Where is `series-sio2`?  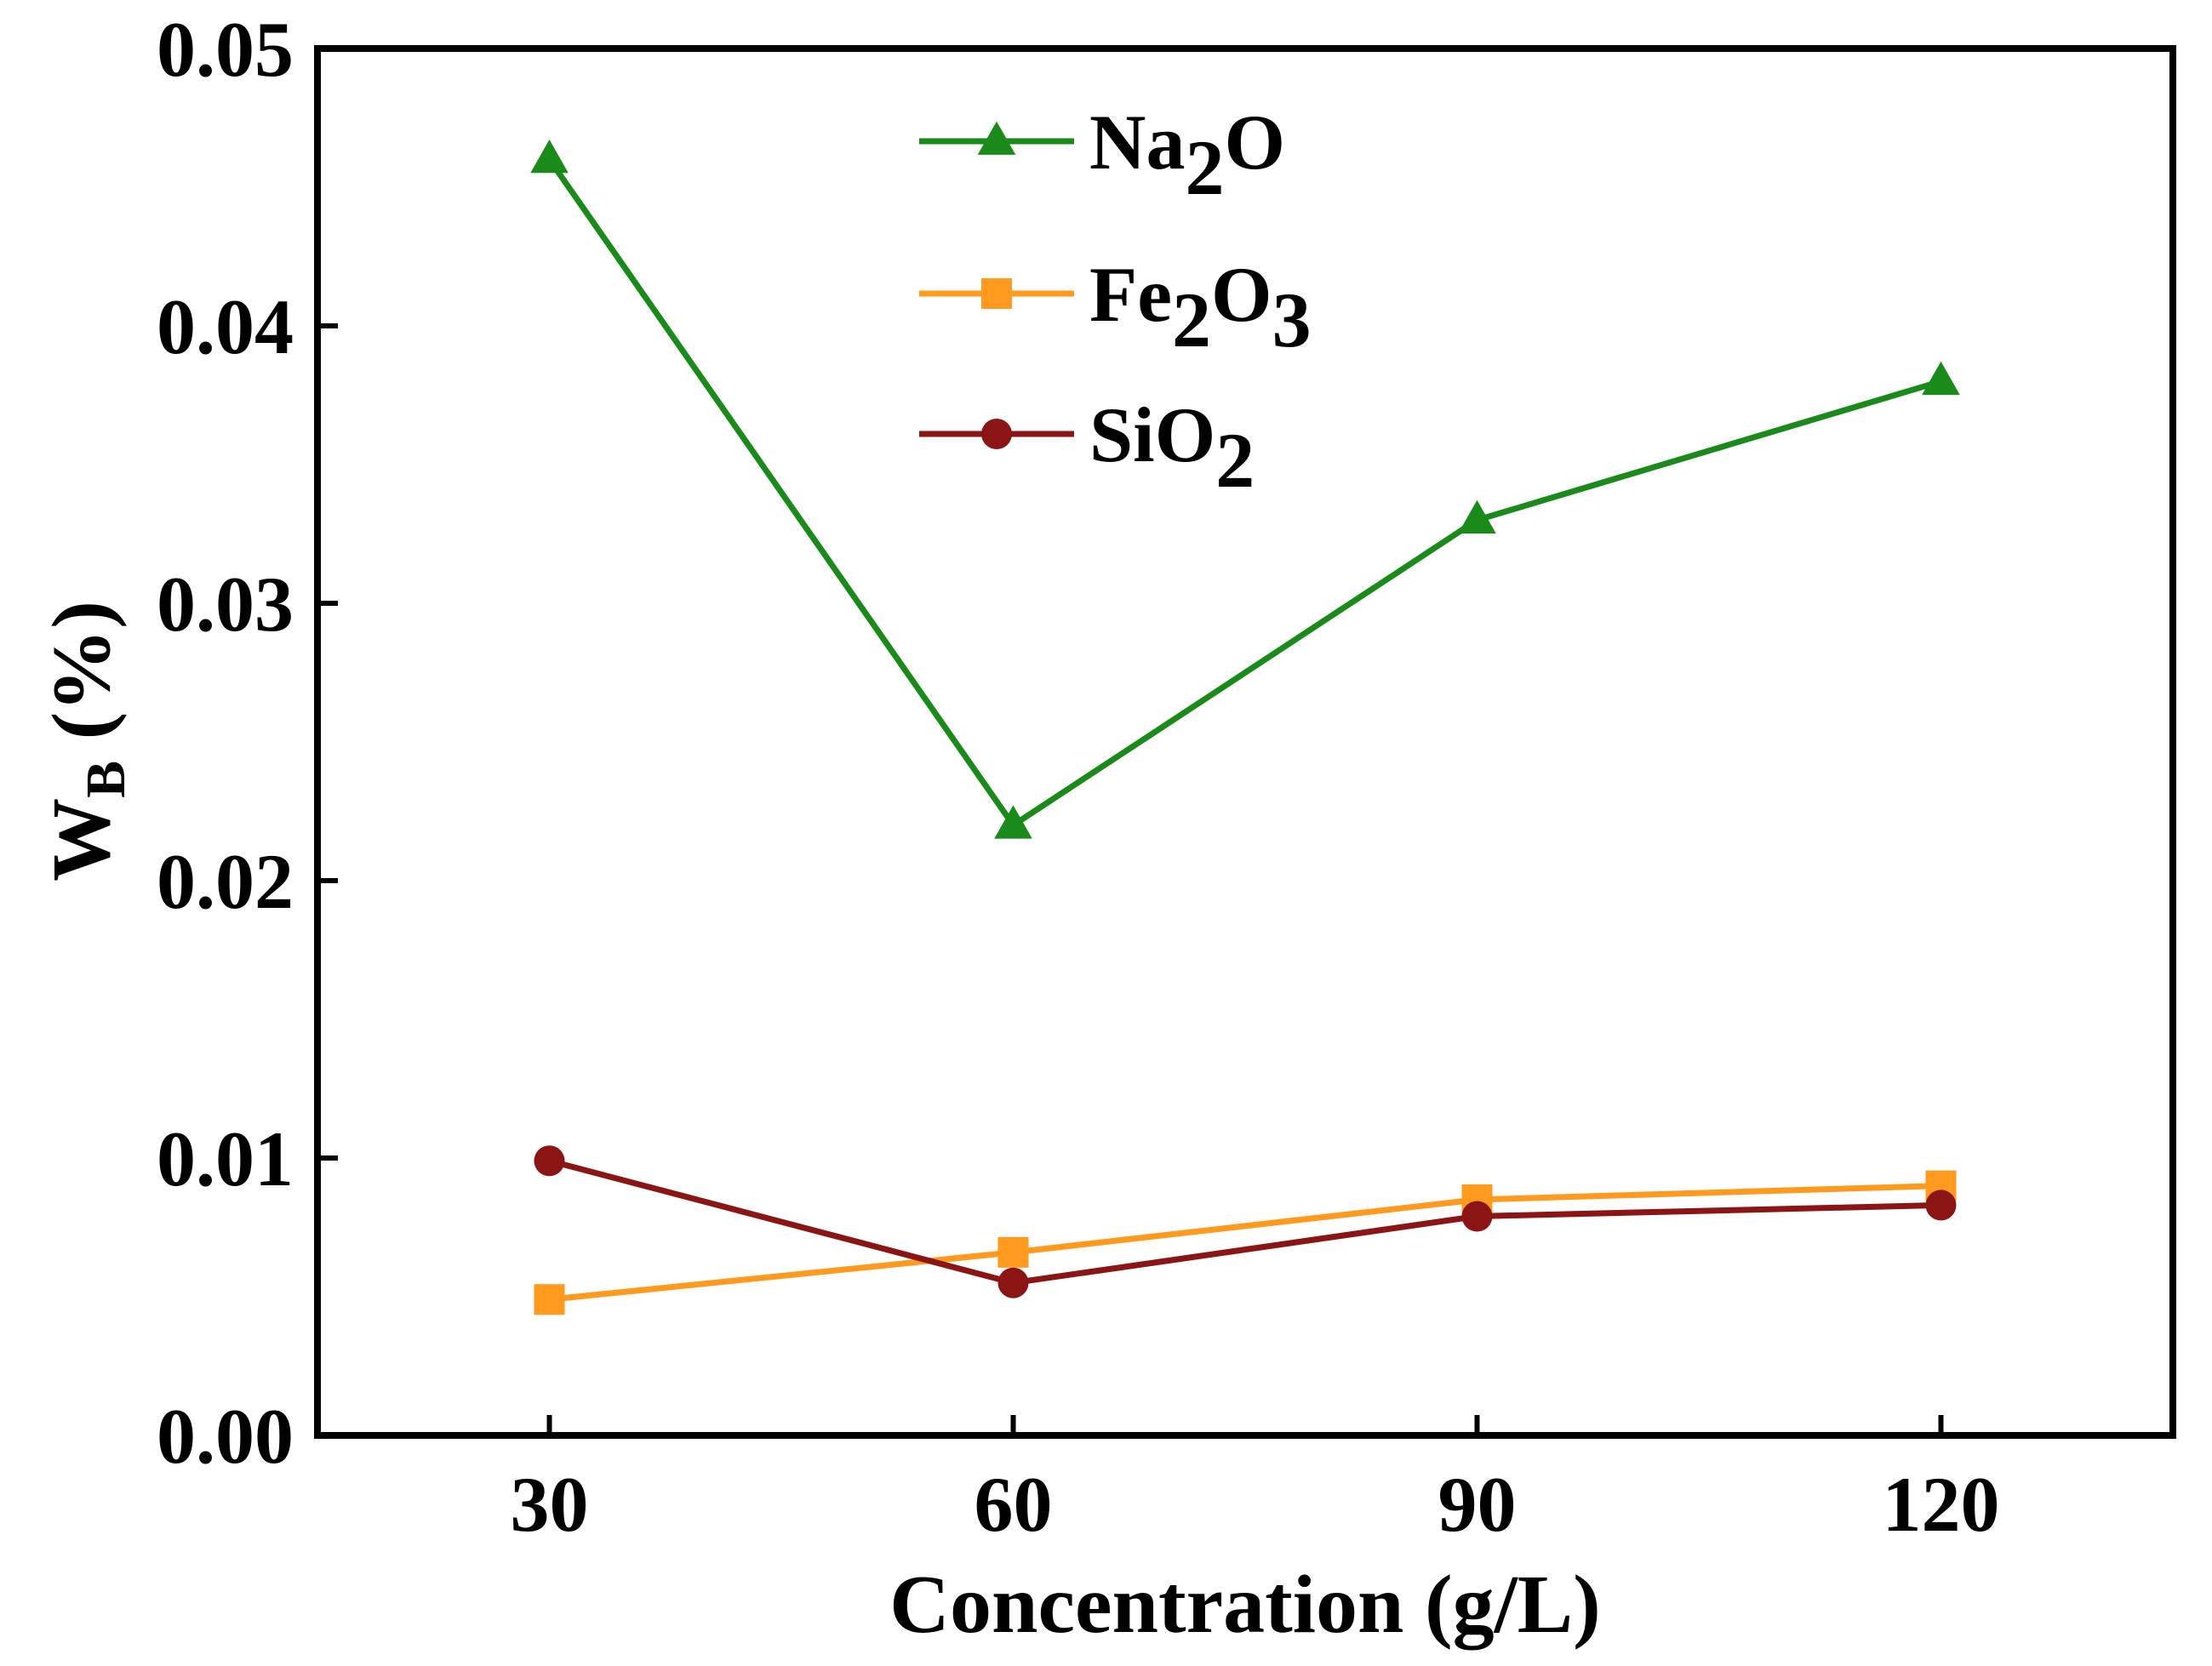 series-sio2 is located at coordinates (1245, 1221).